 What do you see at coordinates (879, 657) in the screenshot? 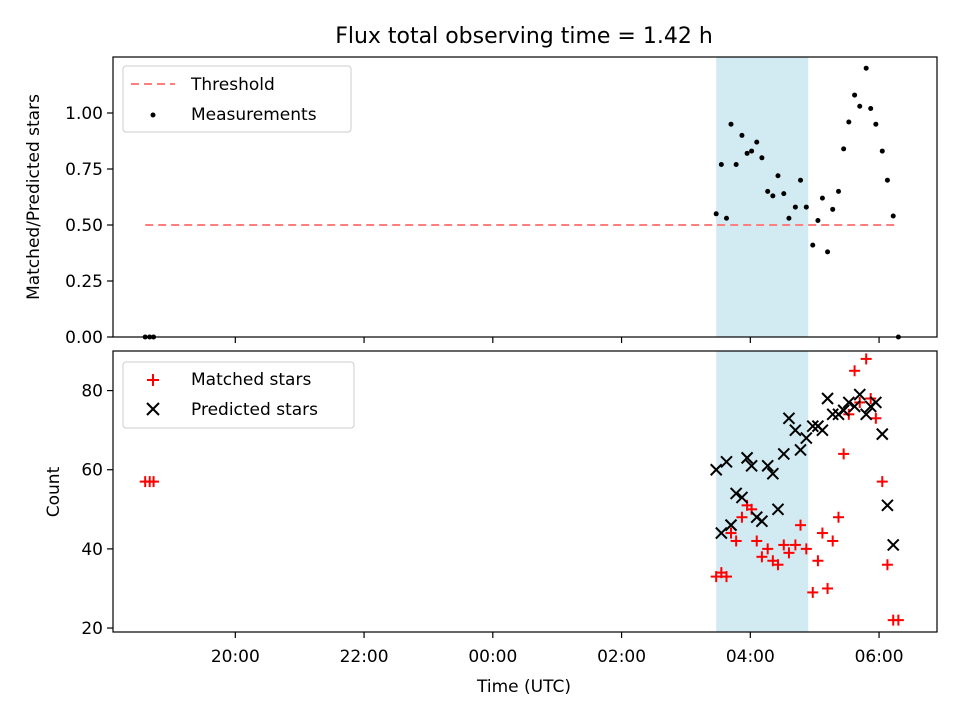
I see `x-tick-label: 06:00` at bounding box center [879, 657].